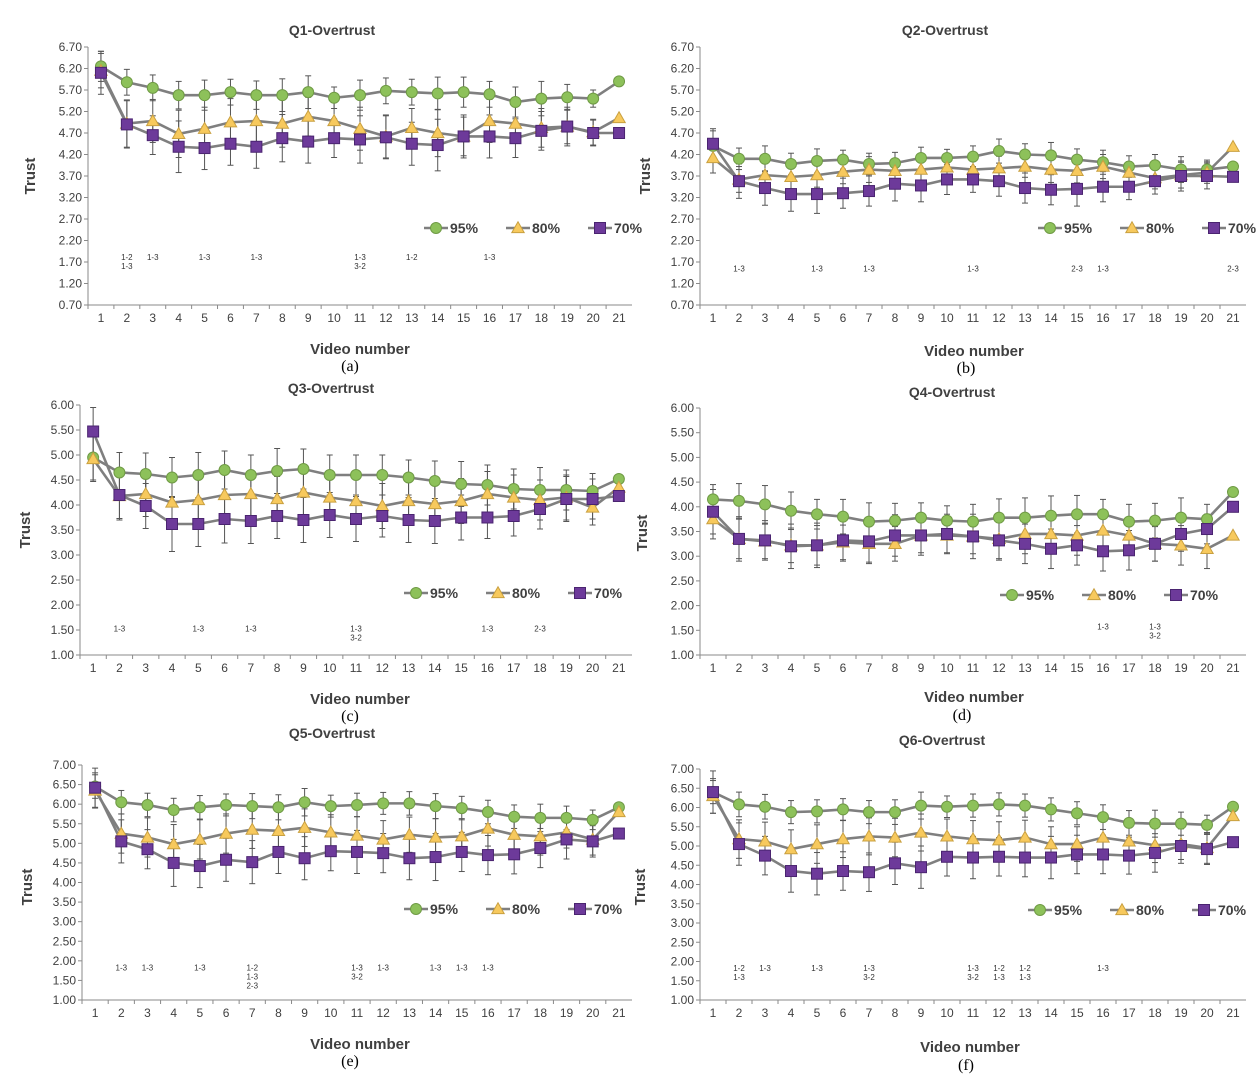 This screenshot has width=1258, height=1076. I want to click on y-tick-label: 3.00, so click(65, 922).